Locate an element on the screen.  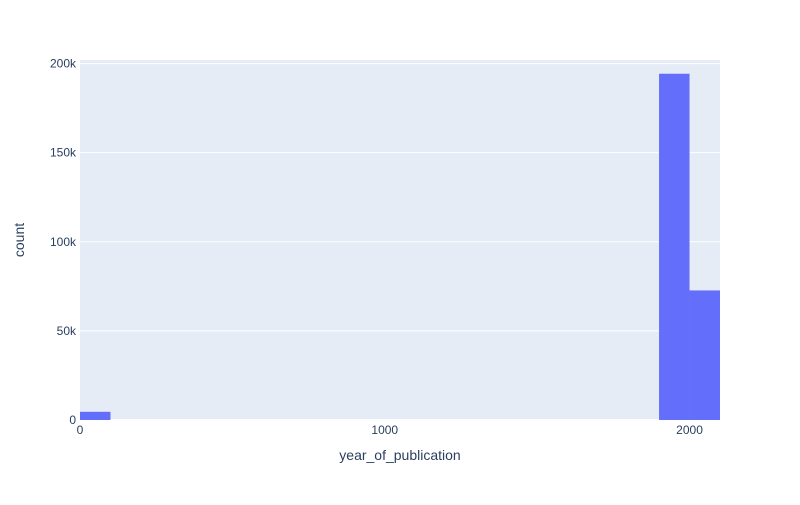
y-tick-label: 50k is located at coordinates (67, 331).